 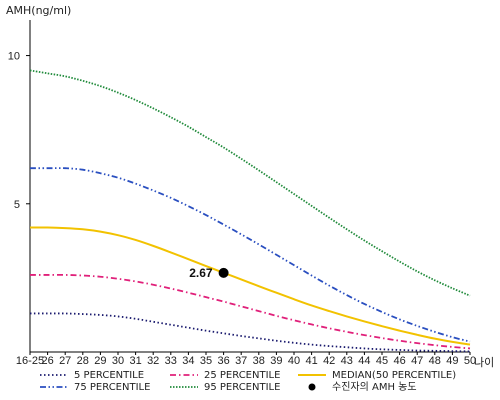 I want to click on patient-point, so click(x=223, y=272).